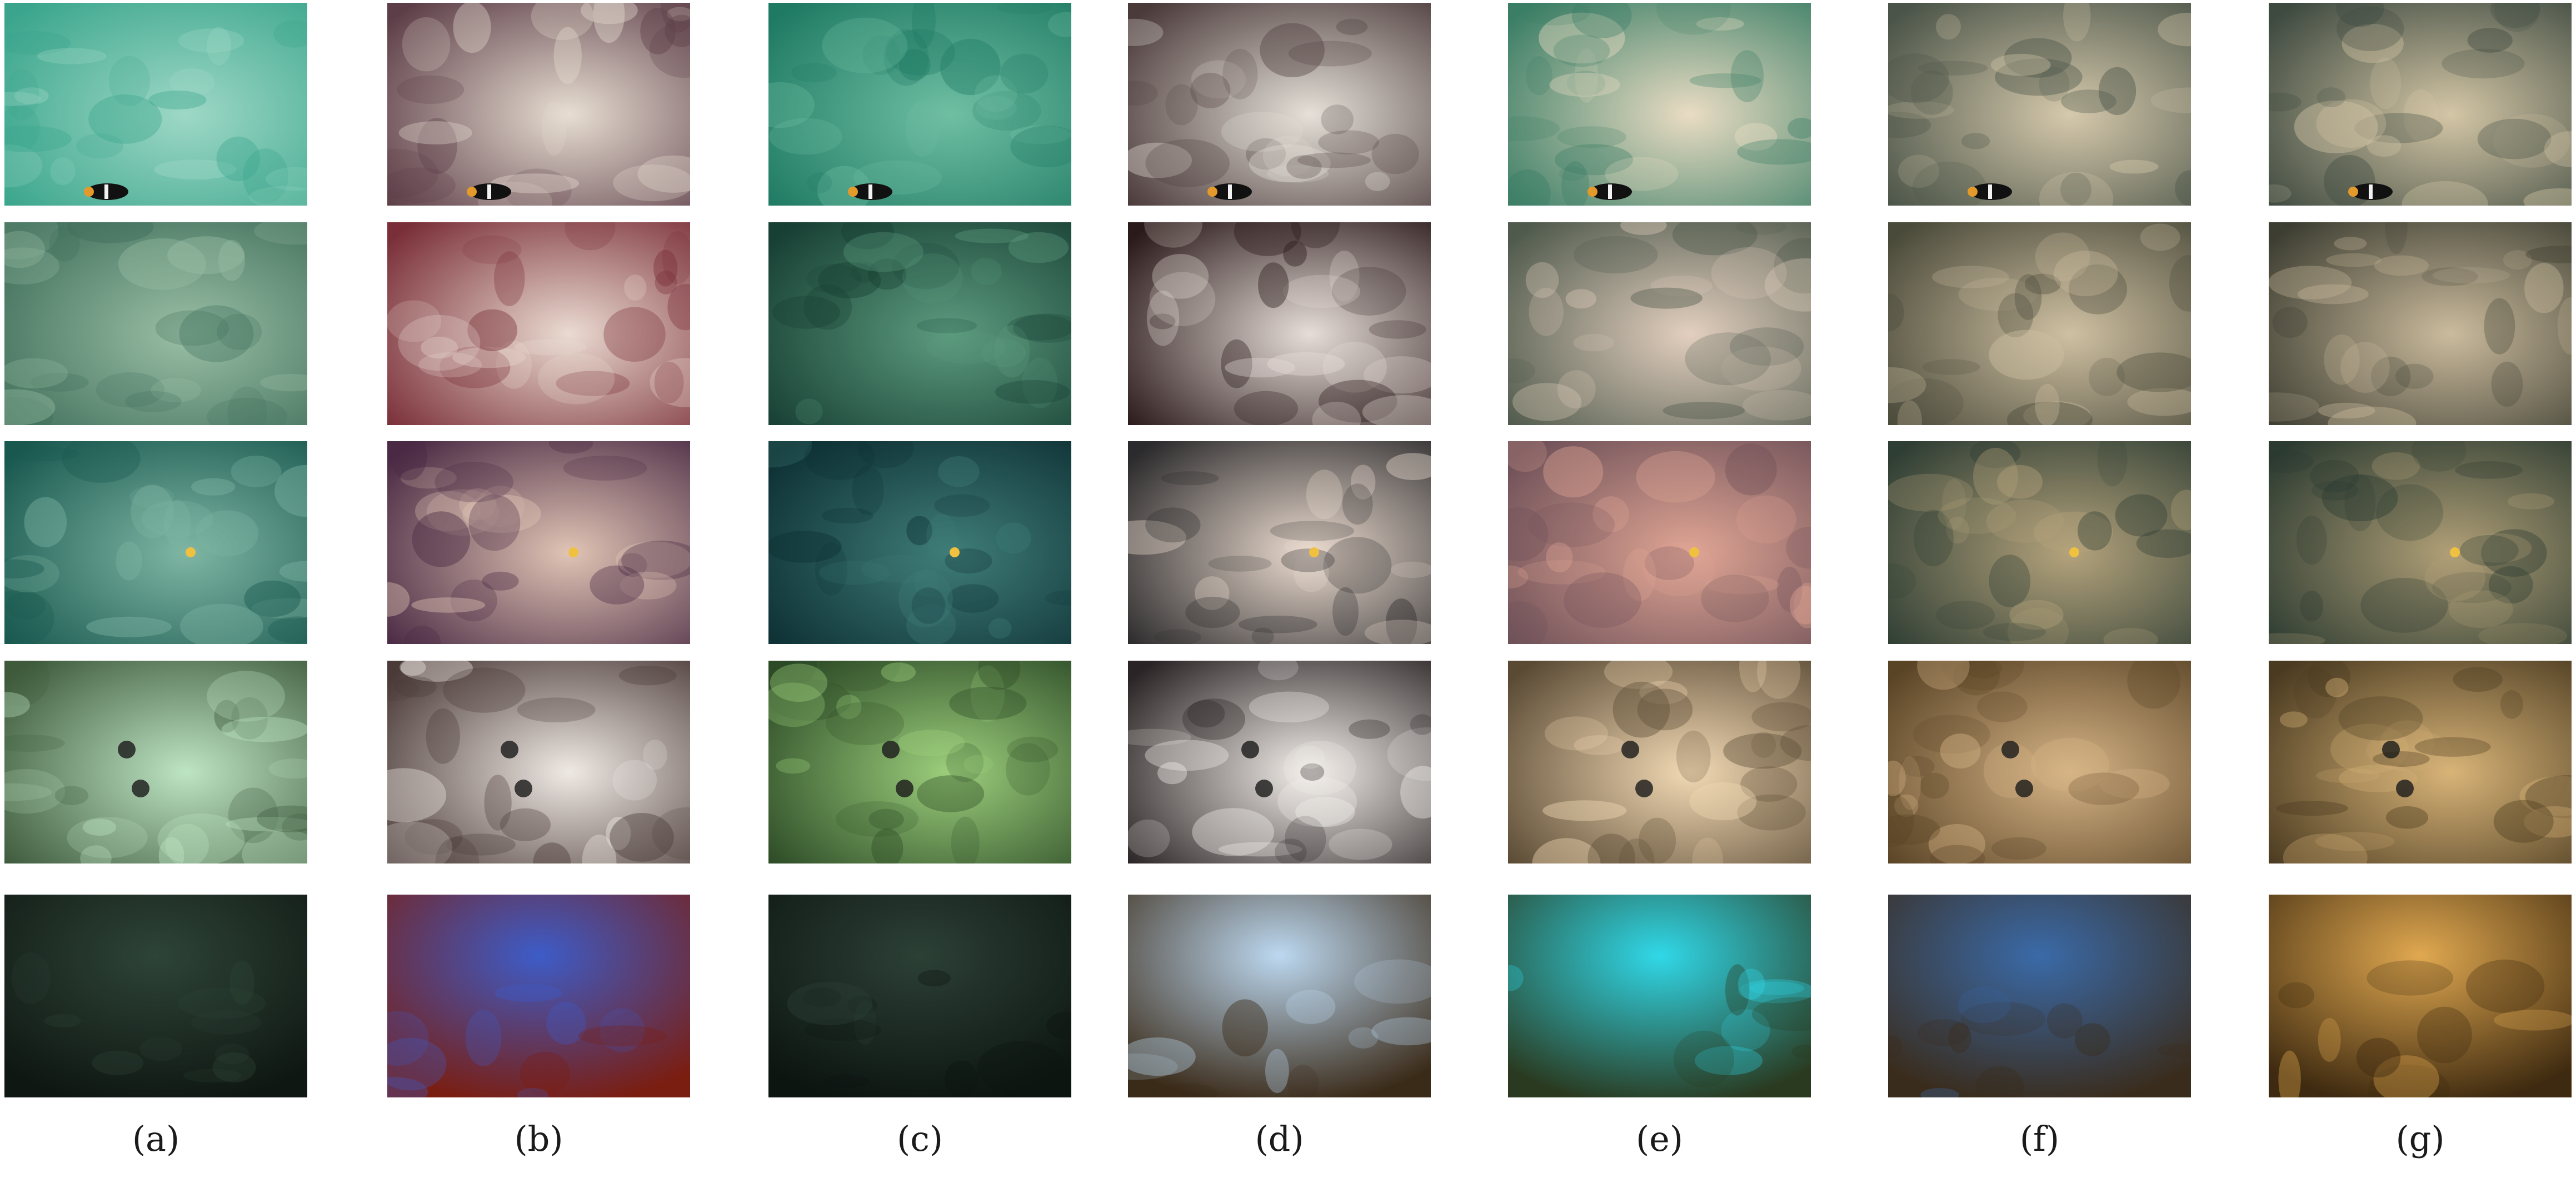  I want to click on fish-stripe, so click(489, 192).